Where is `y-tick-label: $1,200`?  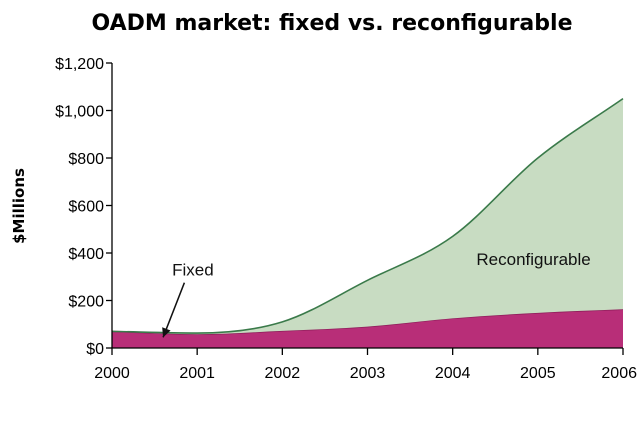
y-tick-label: $1,200 is located at coordinates (79, 64).